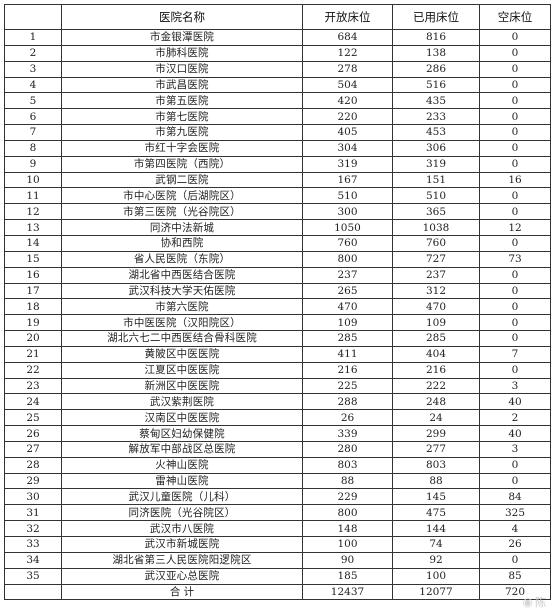 The image size is (554, 612). Describe the element at coordinates (33, 513) in the screenshot. I see `row-index-cell: 31` at that location.